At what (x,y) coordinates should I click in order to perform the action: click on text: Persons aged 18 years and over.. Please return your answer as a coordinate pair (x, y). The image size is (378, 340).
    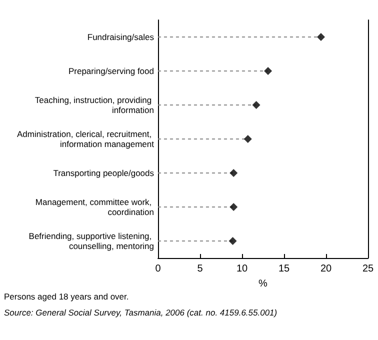
    Looking at the image, I should click on (66, 297).